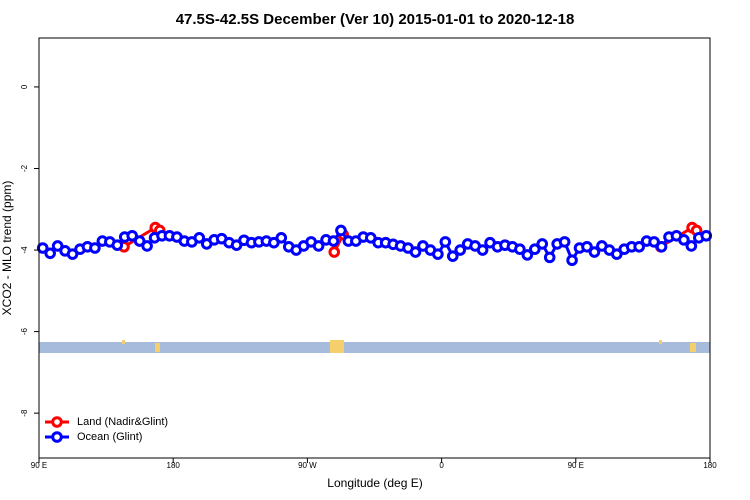  Describe the element at coordinates (24, 250) in the screenshot. I see `y-tick-label: -4` at that location.